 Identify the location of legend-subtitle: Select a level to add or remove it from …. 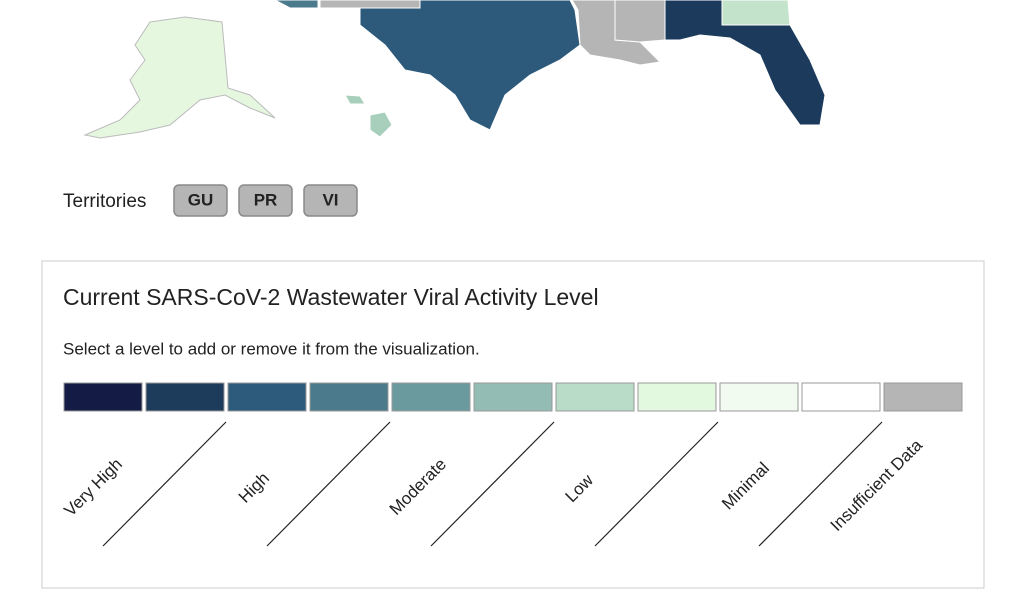
(271, 348).